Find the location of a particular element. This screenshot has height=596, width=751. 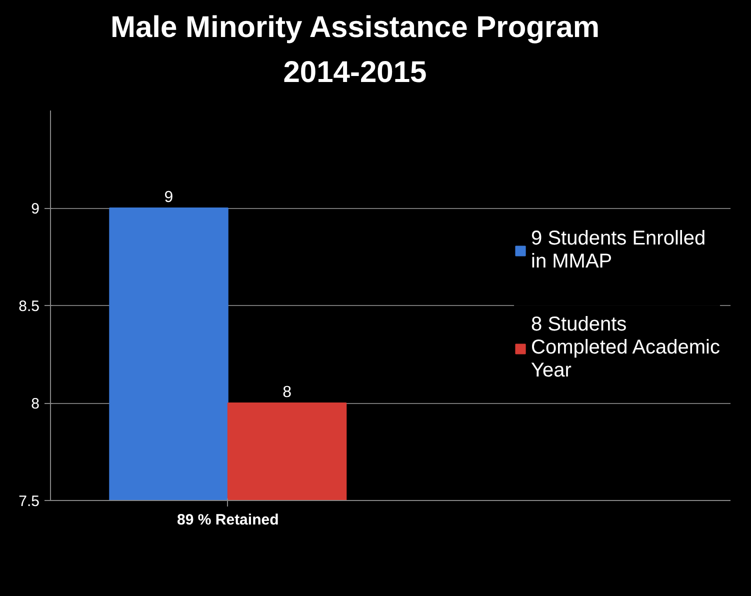

y-tick-label: 9 is located at coordinates (35, 209).